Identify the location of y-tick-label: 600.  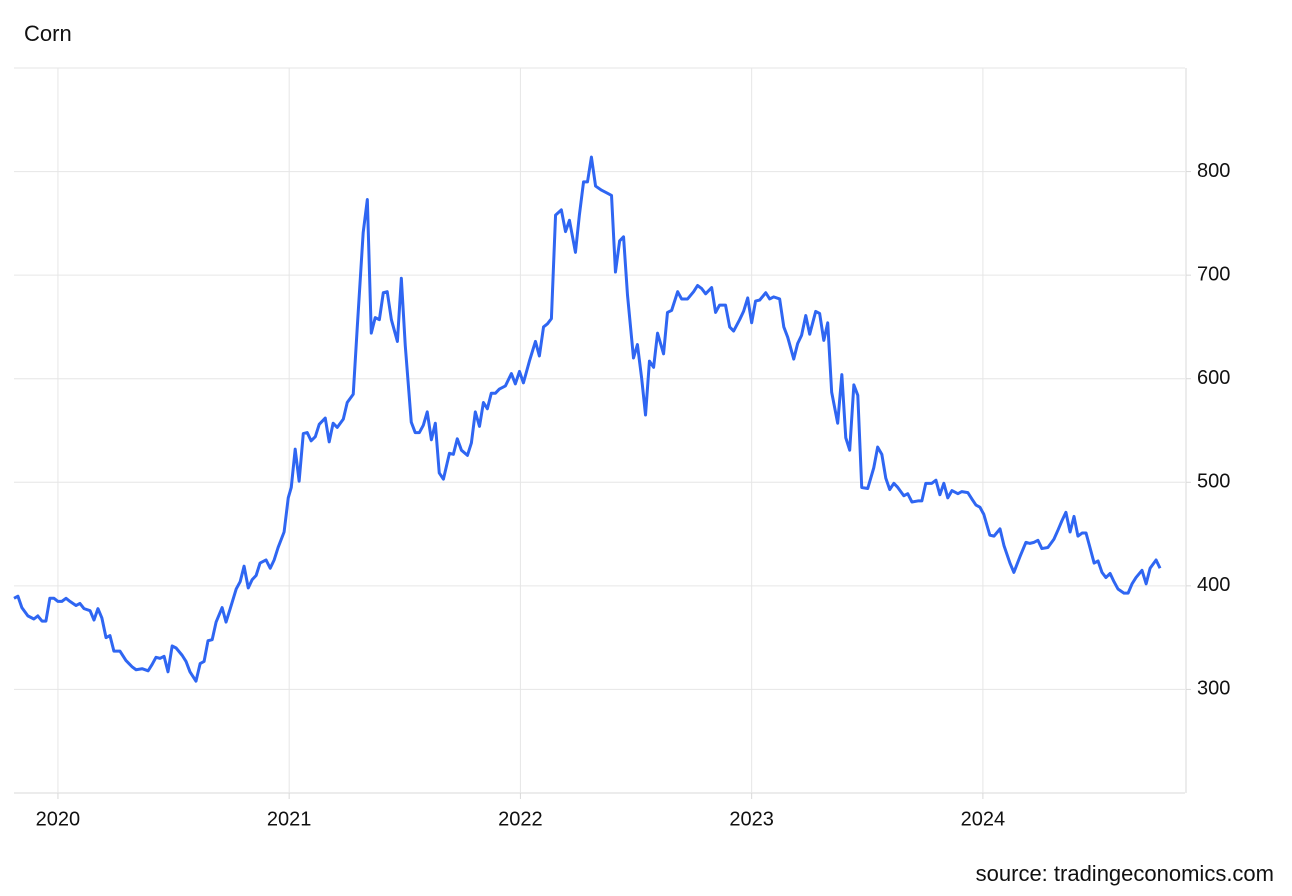
(1213, 378).